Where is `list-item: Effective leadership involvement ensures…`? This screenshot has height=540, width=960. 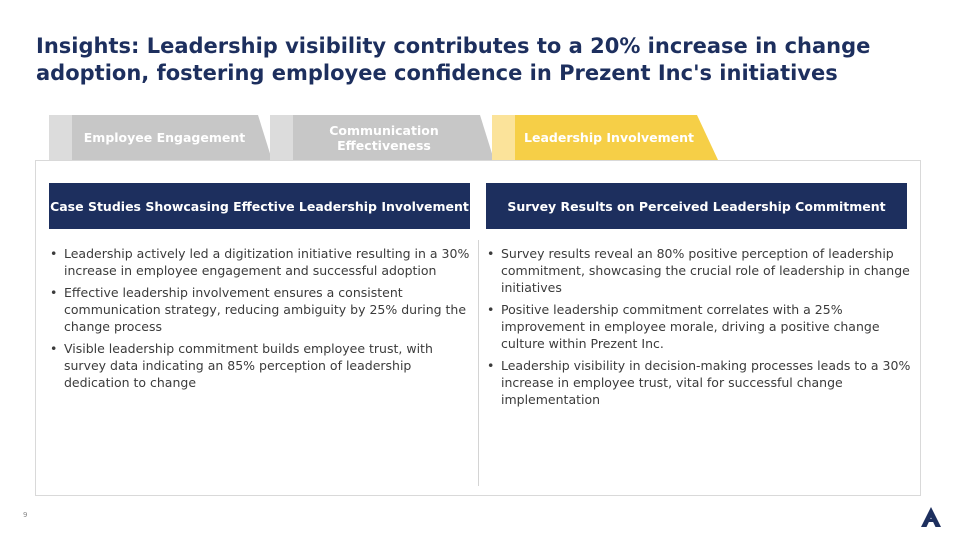
list-item: Effective leadership involvement ensures… is located at coordinates (262, 309).